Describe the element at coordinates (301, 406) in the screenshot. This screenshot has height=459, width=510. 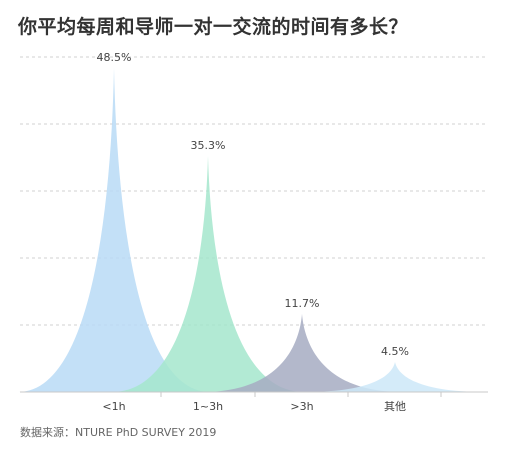
I see `x-tick-label: >3h` at that location.